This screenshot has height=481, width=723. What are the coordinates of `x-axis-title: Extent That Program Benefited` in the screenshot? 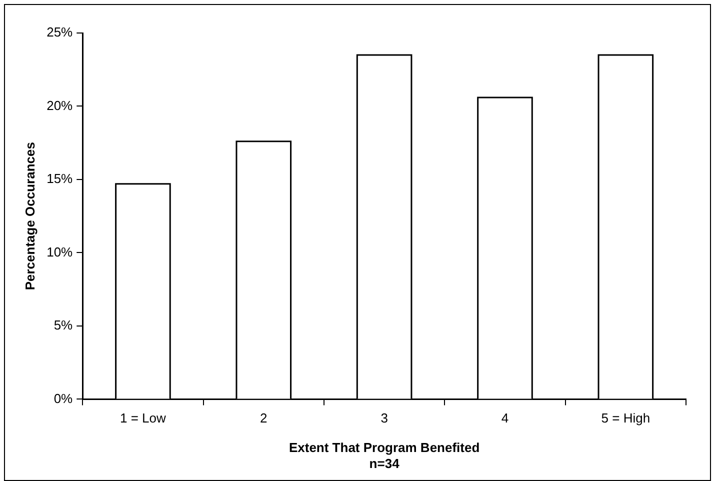 It's located at (384, 448).